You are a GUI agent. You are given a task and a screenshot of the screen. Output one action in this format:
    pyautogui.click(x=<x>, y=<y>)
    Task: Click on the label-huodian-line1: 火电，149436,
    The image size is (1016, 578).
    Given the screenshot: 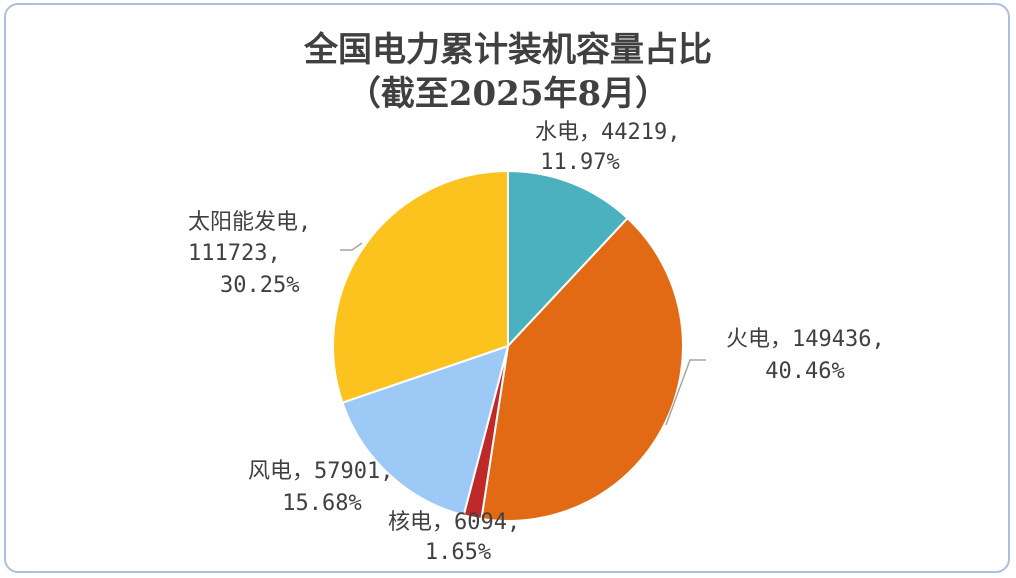 What is the action you would take?
    pyautogui.click(x=805, y=339)
    